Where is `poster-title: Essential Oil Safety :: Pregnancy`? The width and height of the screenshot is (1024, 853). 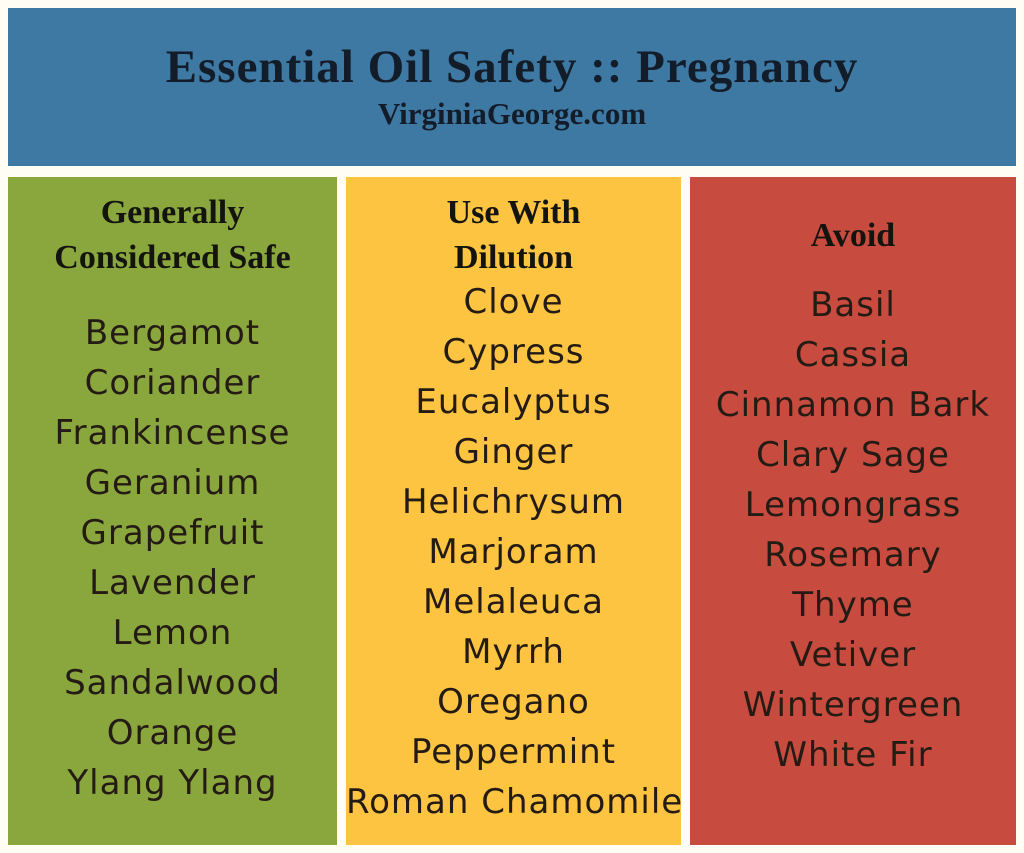 poster-title: Essential Oil Safety :: Pregnancy is located at coordinates (512, 67).